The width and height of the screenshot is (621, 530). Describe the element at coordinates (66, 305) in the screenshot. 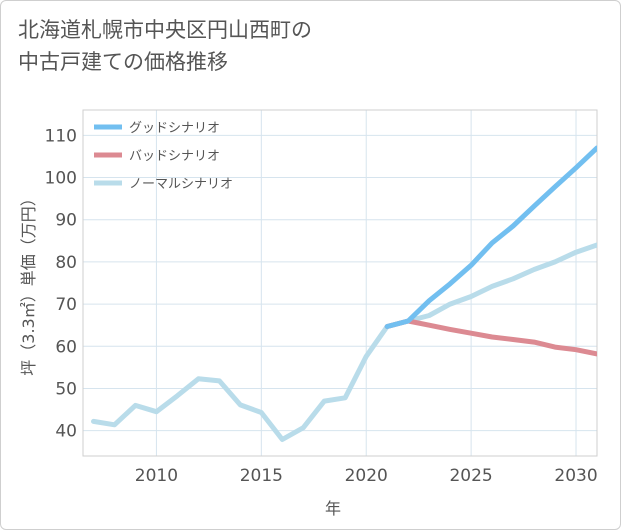

I see `y-tick-label: 70` at that location.